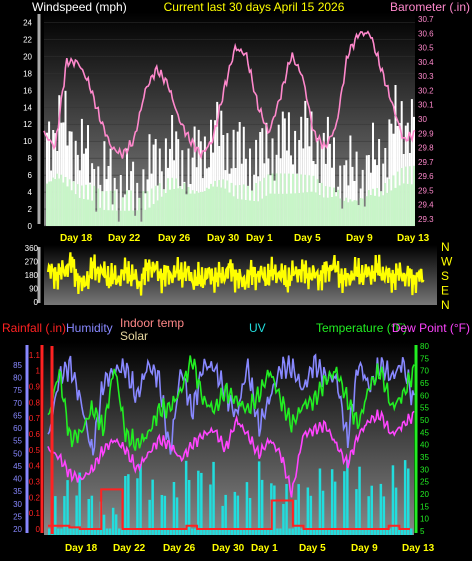 The image size is (472, 561). Describe the element at coordinates (27, 39) in the screenshot. I see `wind-y-tick: 22` at that location.